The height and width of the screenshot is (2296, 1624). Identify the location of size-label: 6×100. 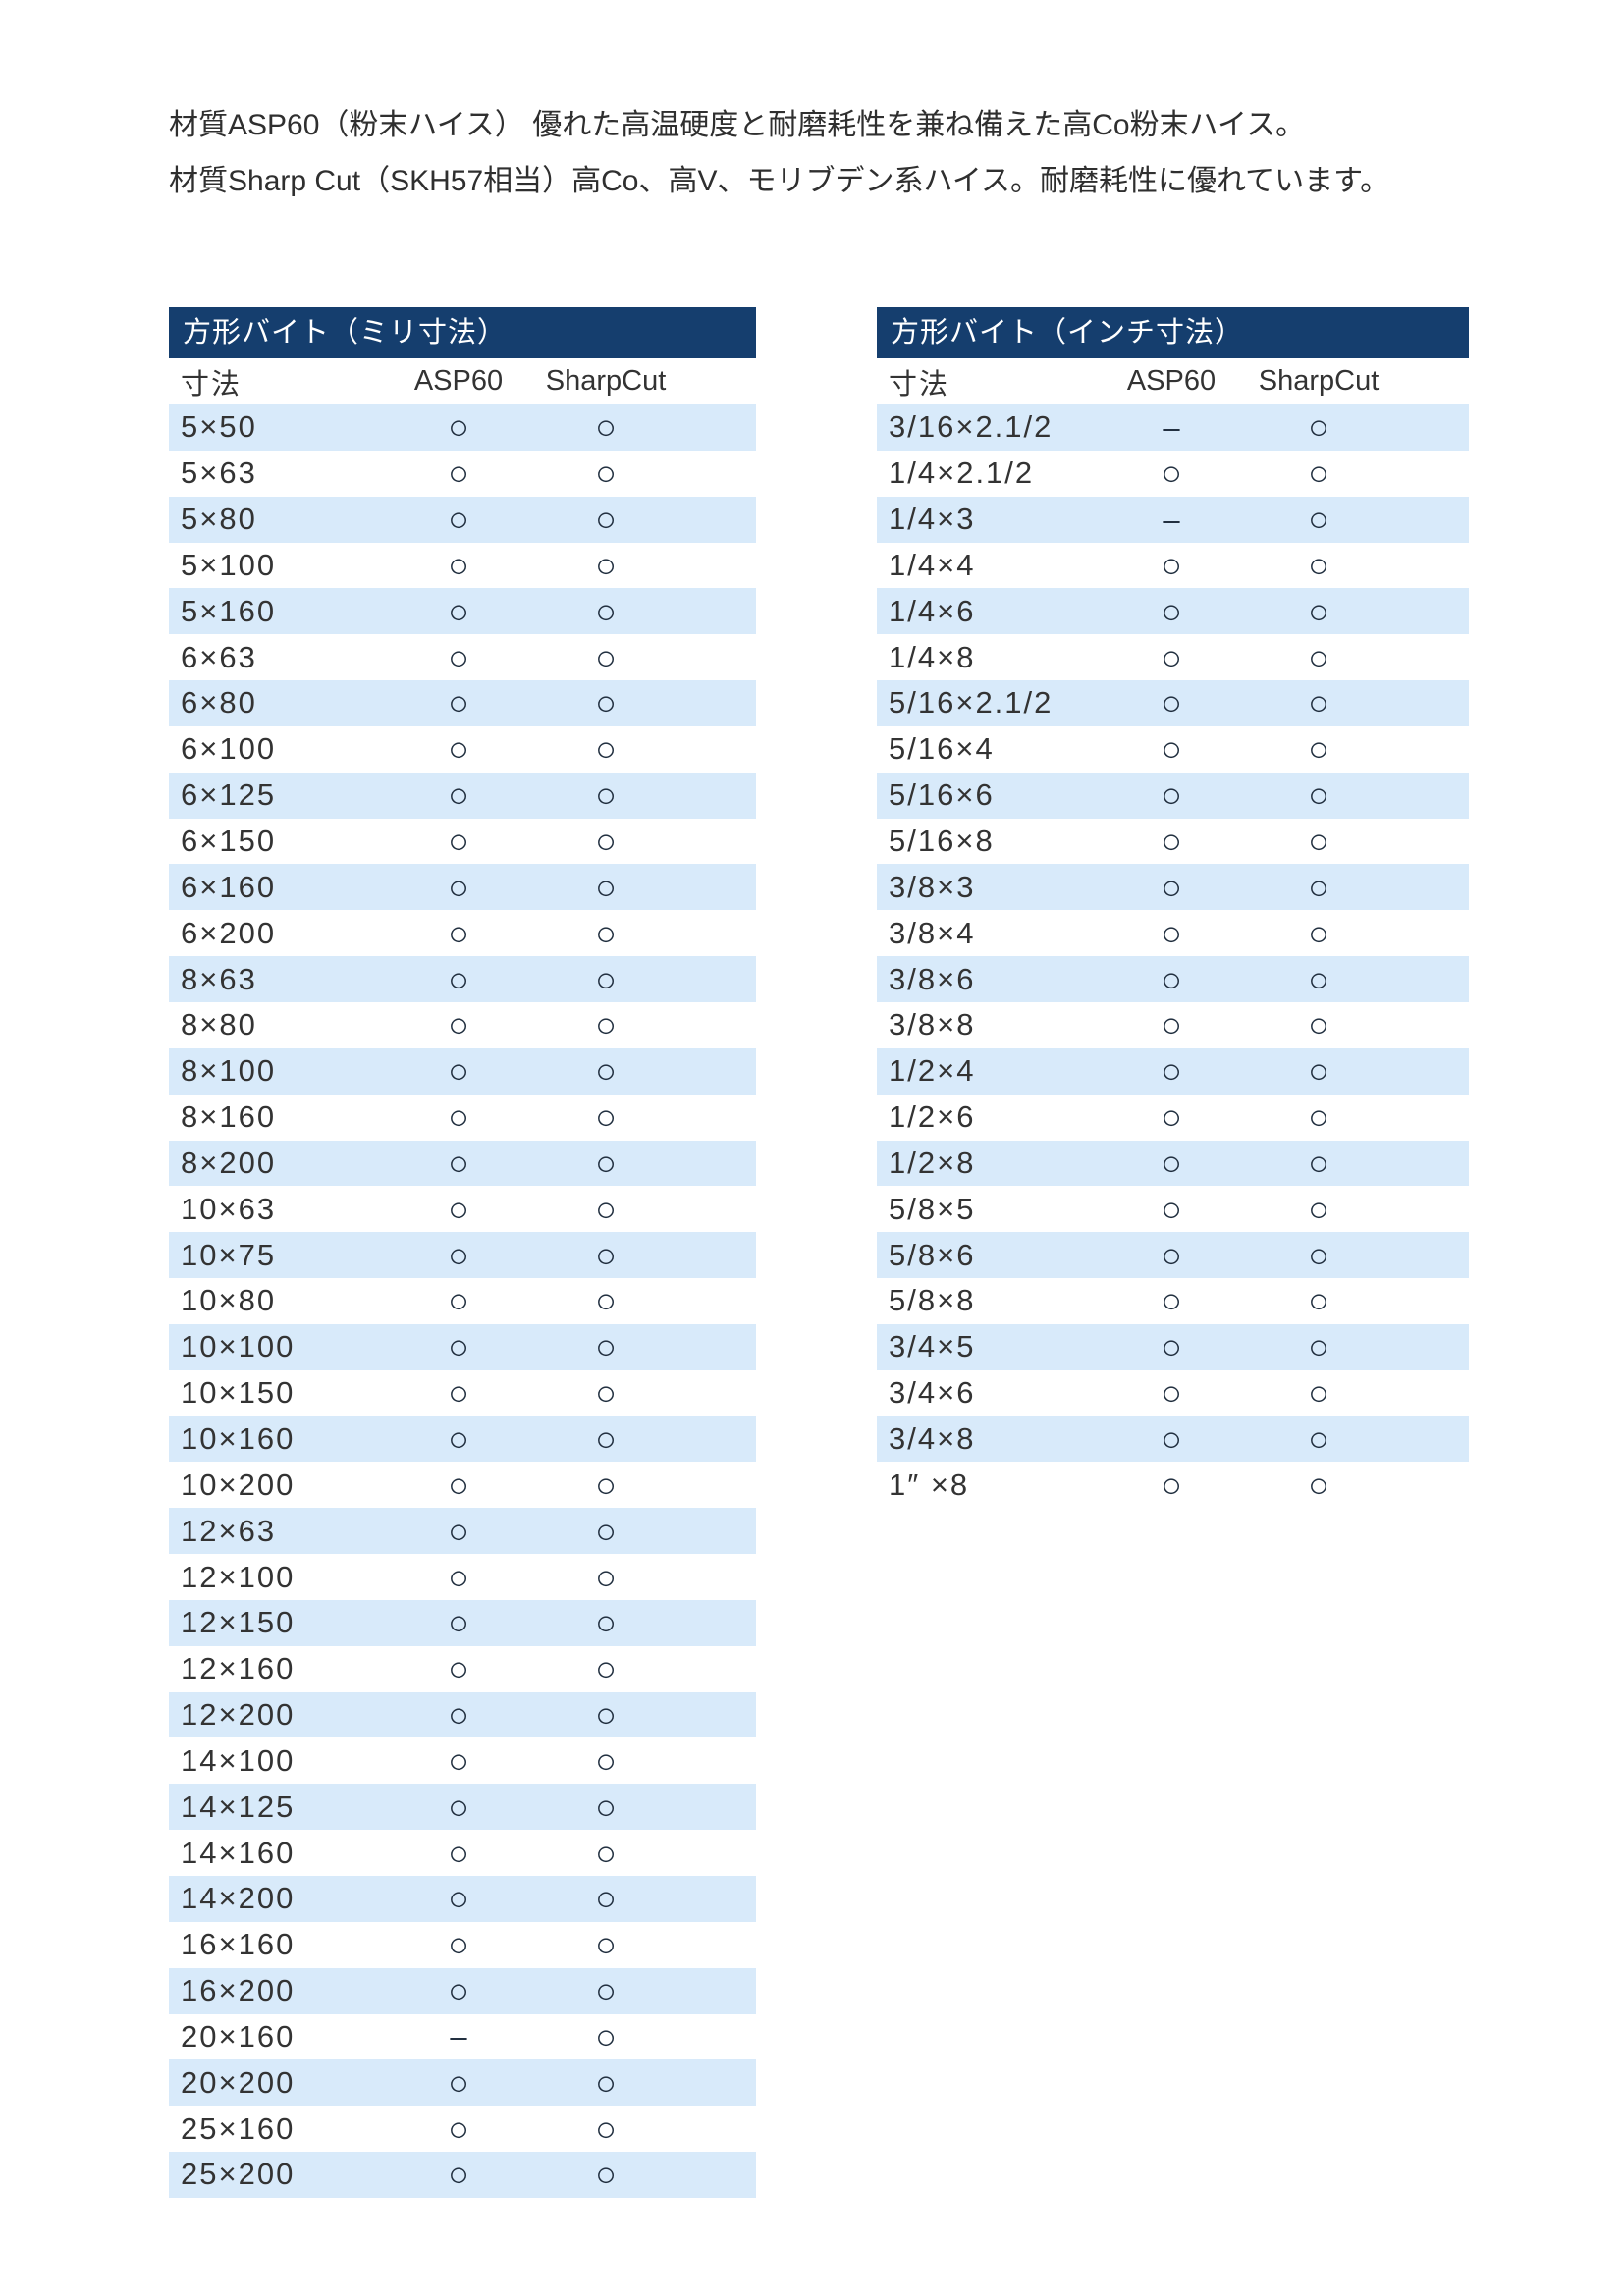
(229, 749).